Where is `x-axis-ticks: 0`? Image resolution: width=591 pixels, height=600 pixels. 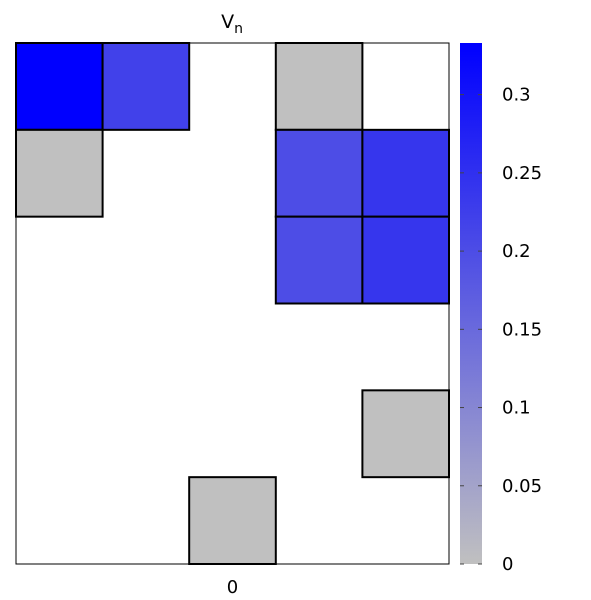 x-axis-ticks: 0 is located at coordinates (232, 587).